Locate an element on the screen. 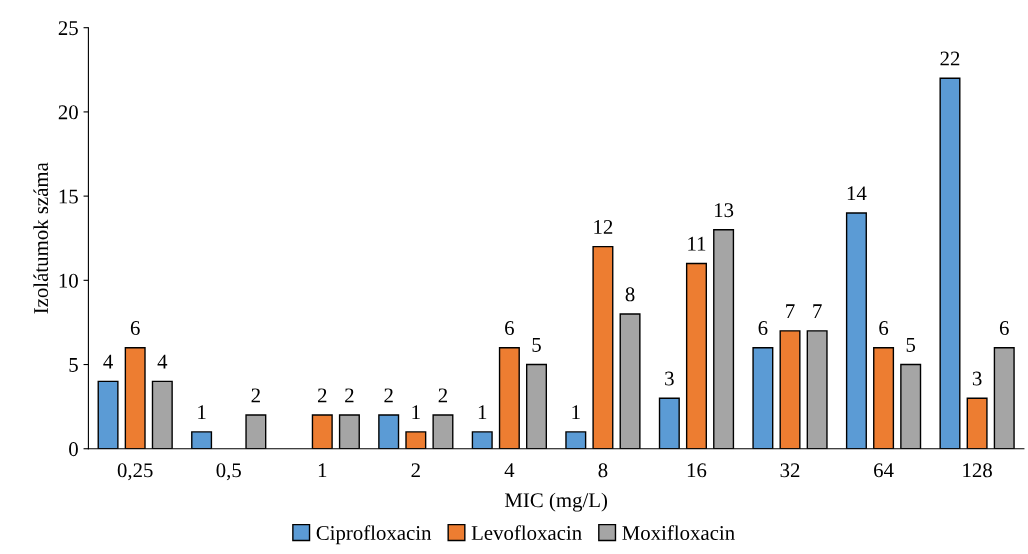 The width and height of the screenshot is (1028, 554). data-label: 22 is located at coordinates (950, 58).